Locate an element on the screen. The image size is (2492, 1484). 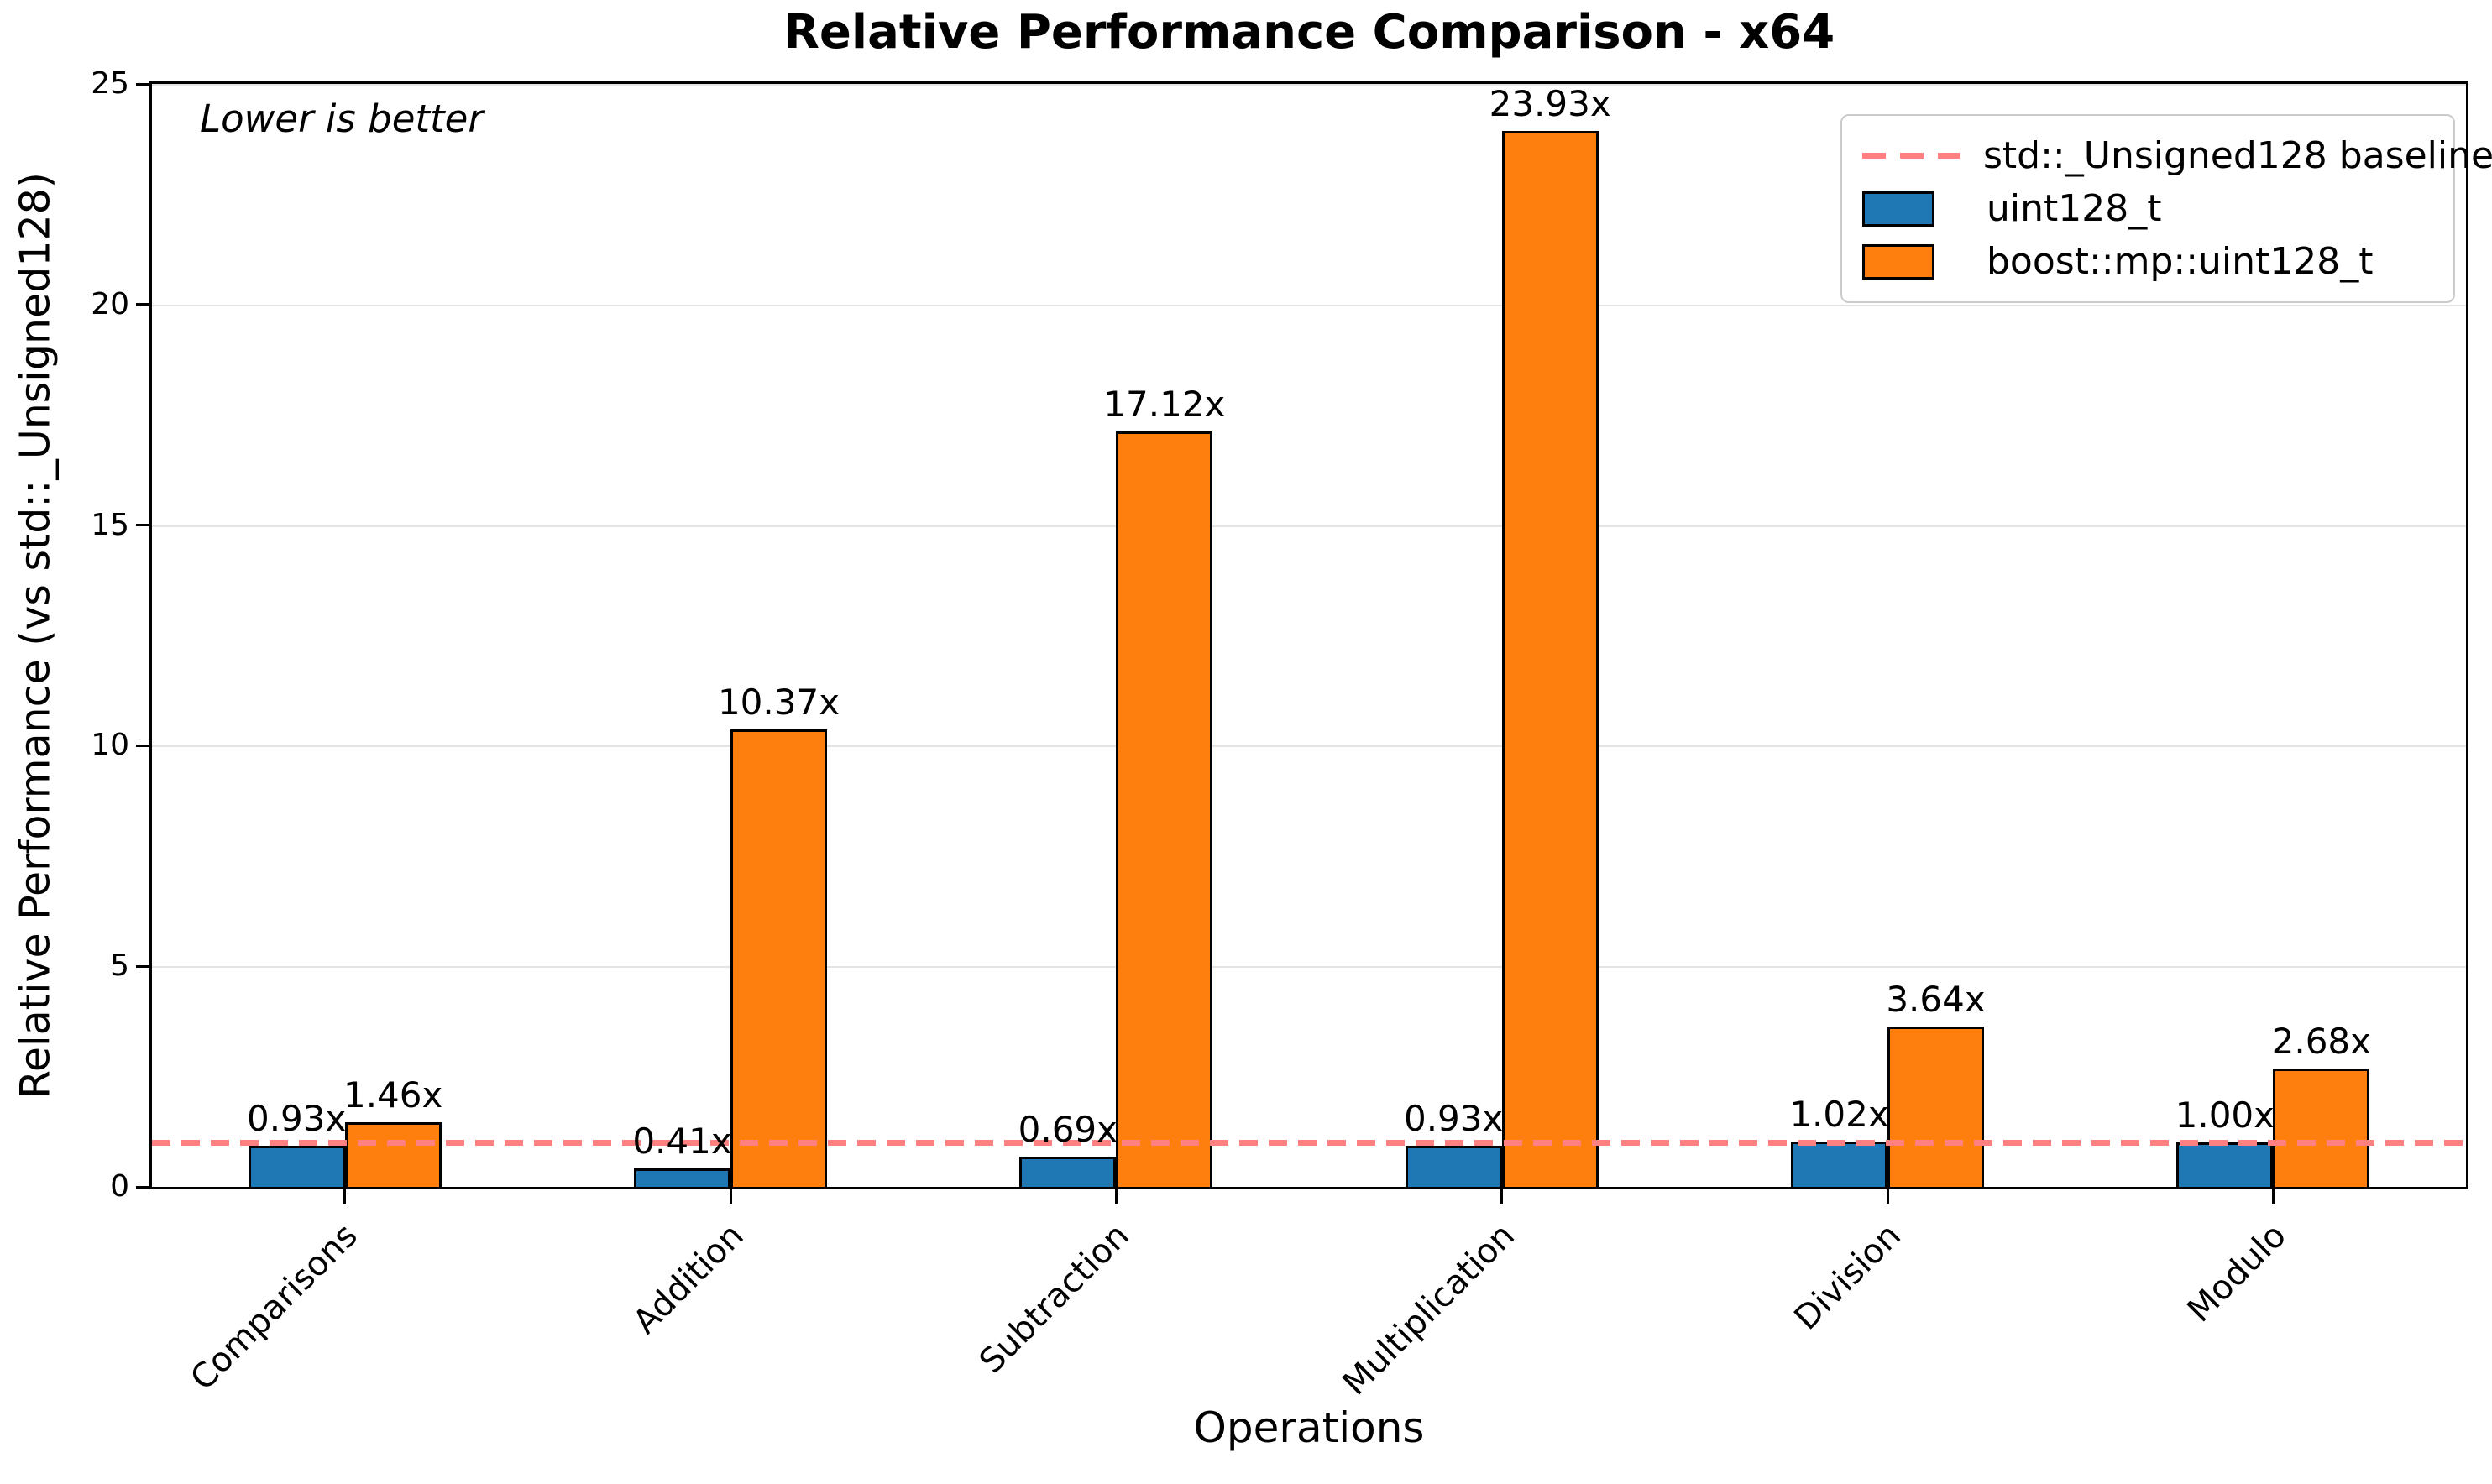
x-tick-label-Division: Division is located at coordinates (1847, 1277).